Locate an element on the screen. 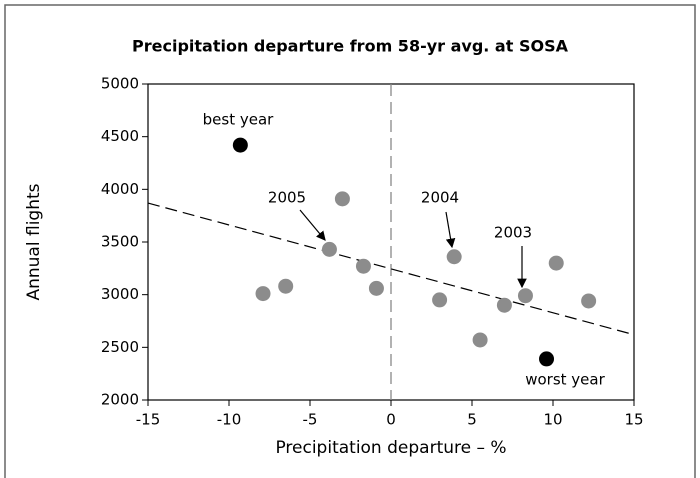  y-tick-label: 5000 is located at coordinates (120, 84).